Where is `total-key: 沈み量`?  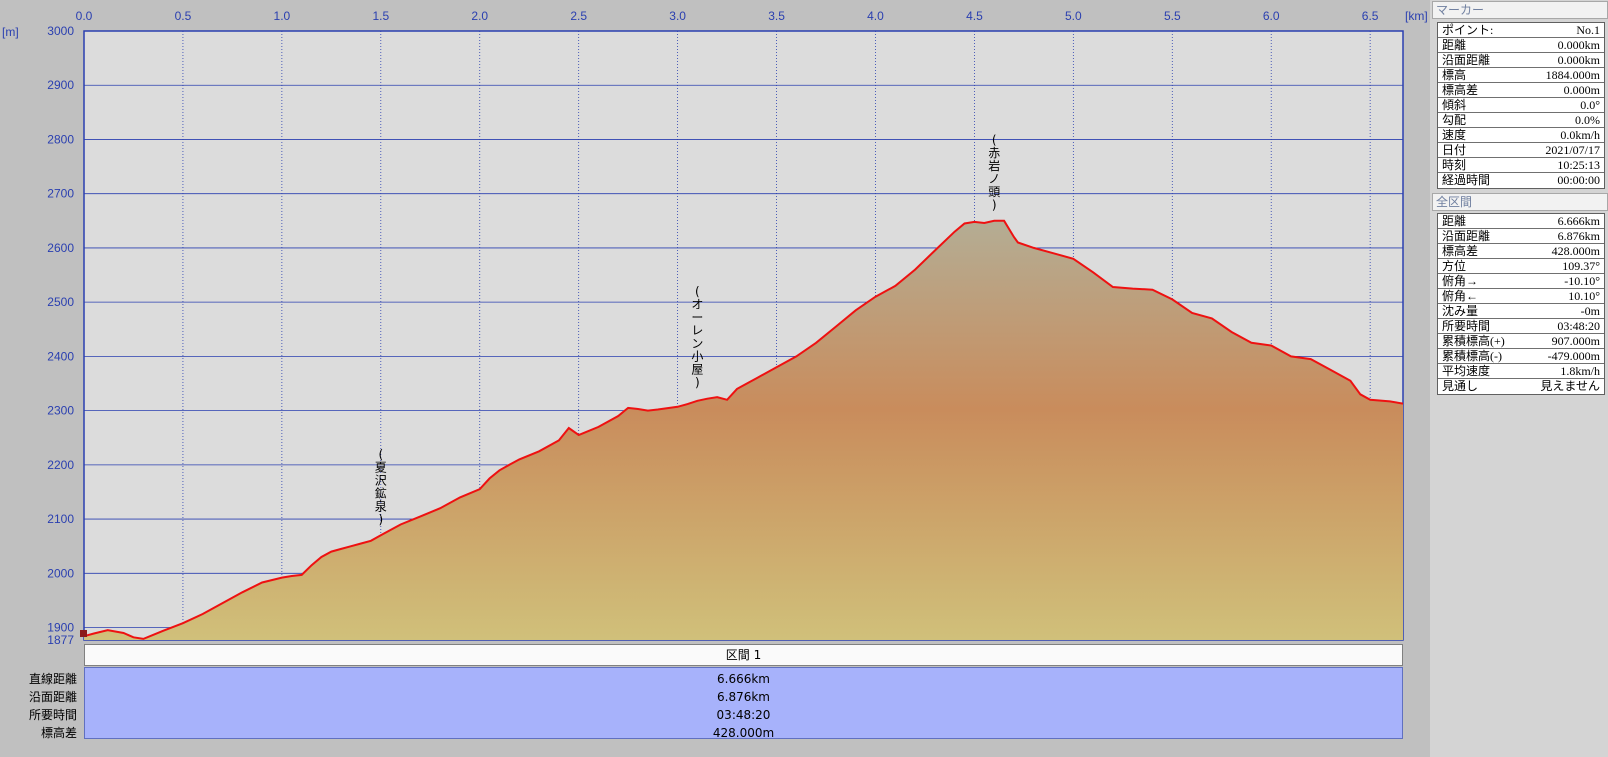 total-key: 沈み量 is located at coordinates (1460, 311).